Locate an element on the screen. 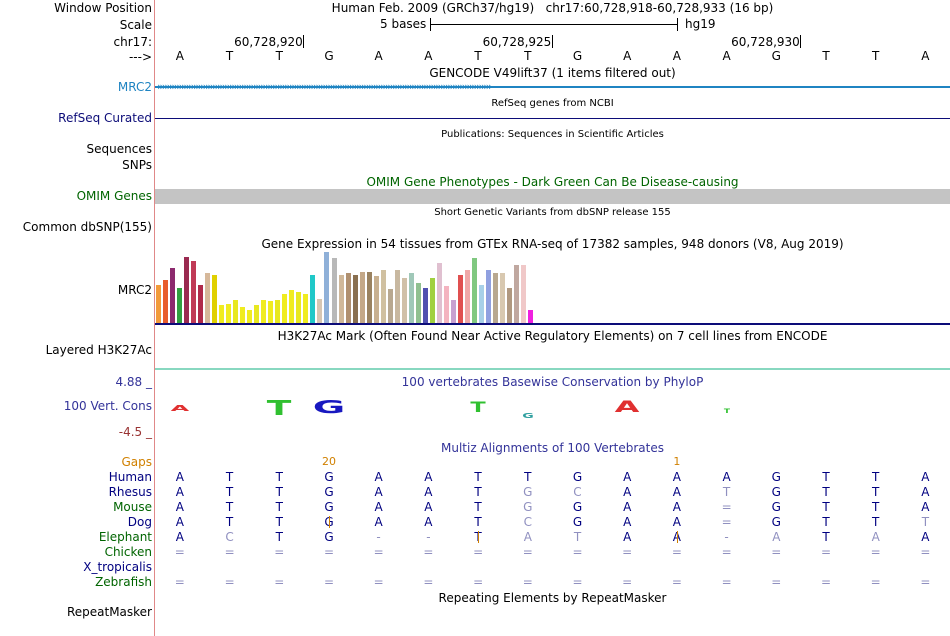 This screenshot has width=950, height=636. species-label: Rhesus is located at coordinates (130, 492).